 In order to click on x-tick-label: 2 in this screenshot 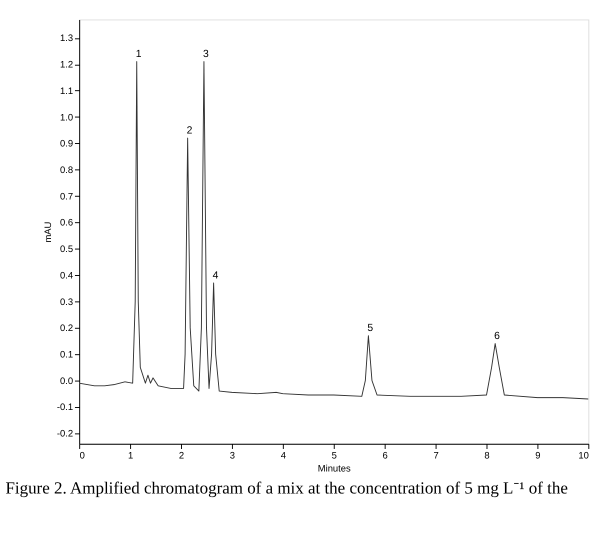, I will do `click(181, 454)`.